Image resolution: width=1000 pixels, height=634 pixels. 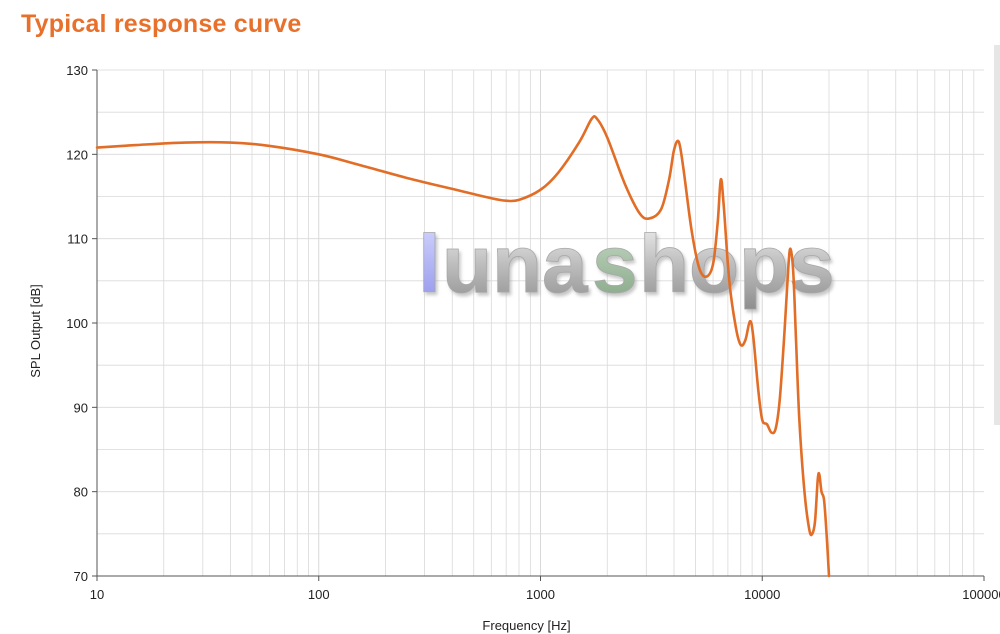 I want to click on x-tick-label: 1000, so click(x=540, y=594).